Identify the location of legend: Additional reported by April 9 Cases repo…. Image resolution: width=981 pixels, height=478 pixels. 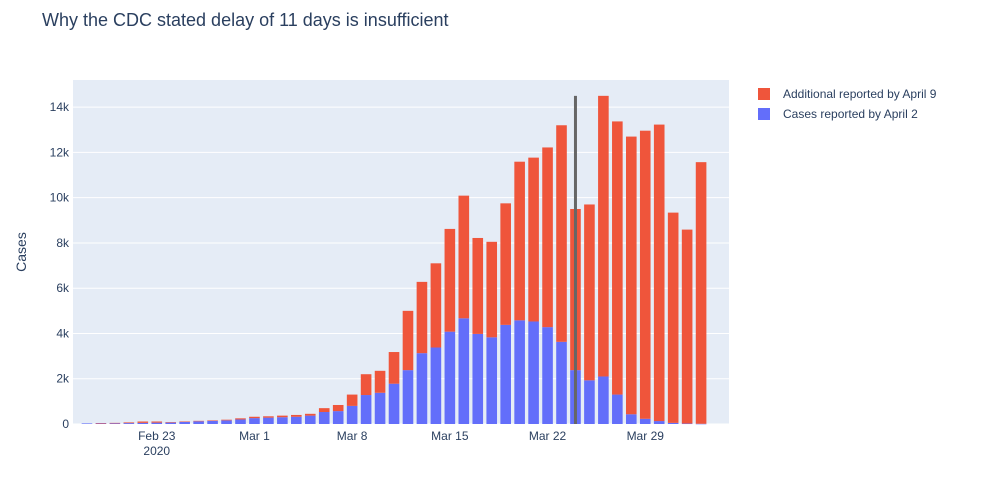
(847, 104).